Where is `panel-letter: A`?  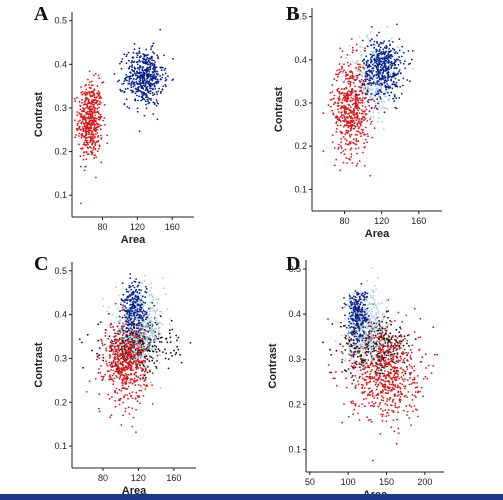
panel-letter: A is located at coordinates (41, 14).